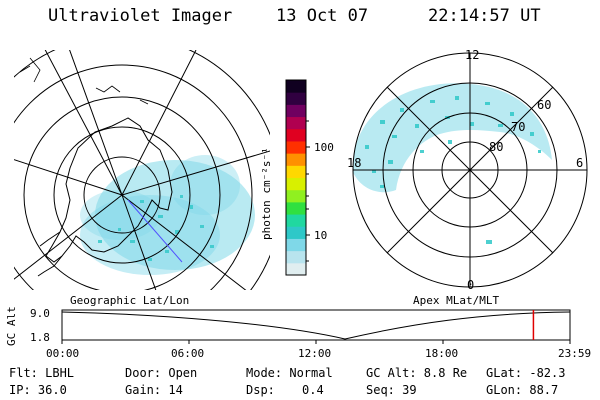 The image size is (600, 400). What do you see at coordinates (484, 16) in the screenshot?
I see `image-time: 22:14:57 UT` at bounding box center [484, 16].